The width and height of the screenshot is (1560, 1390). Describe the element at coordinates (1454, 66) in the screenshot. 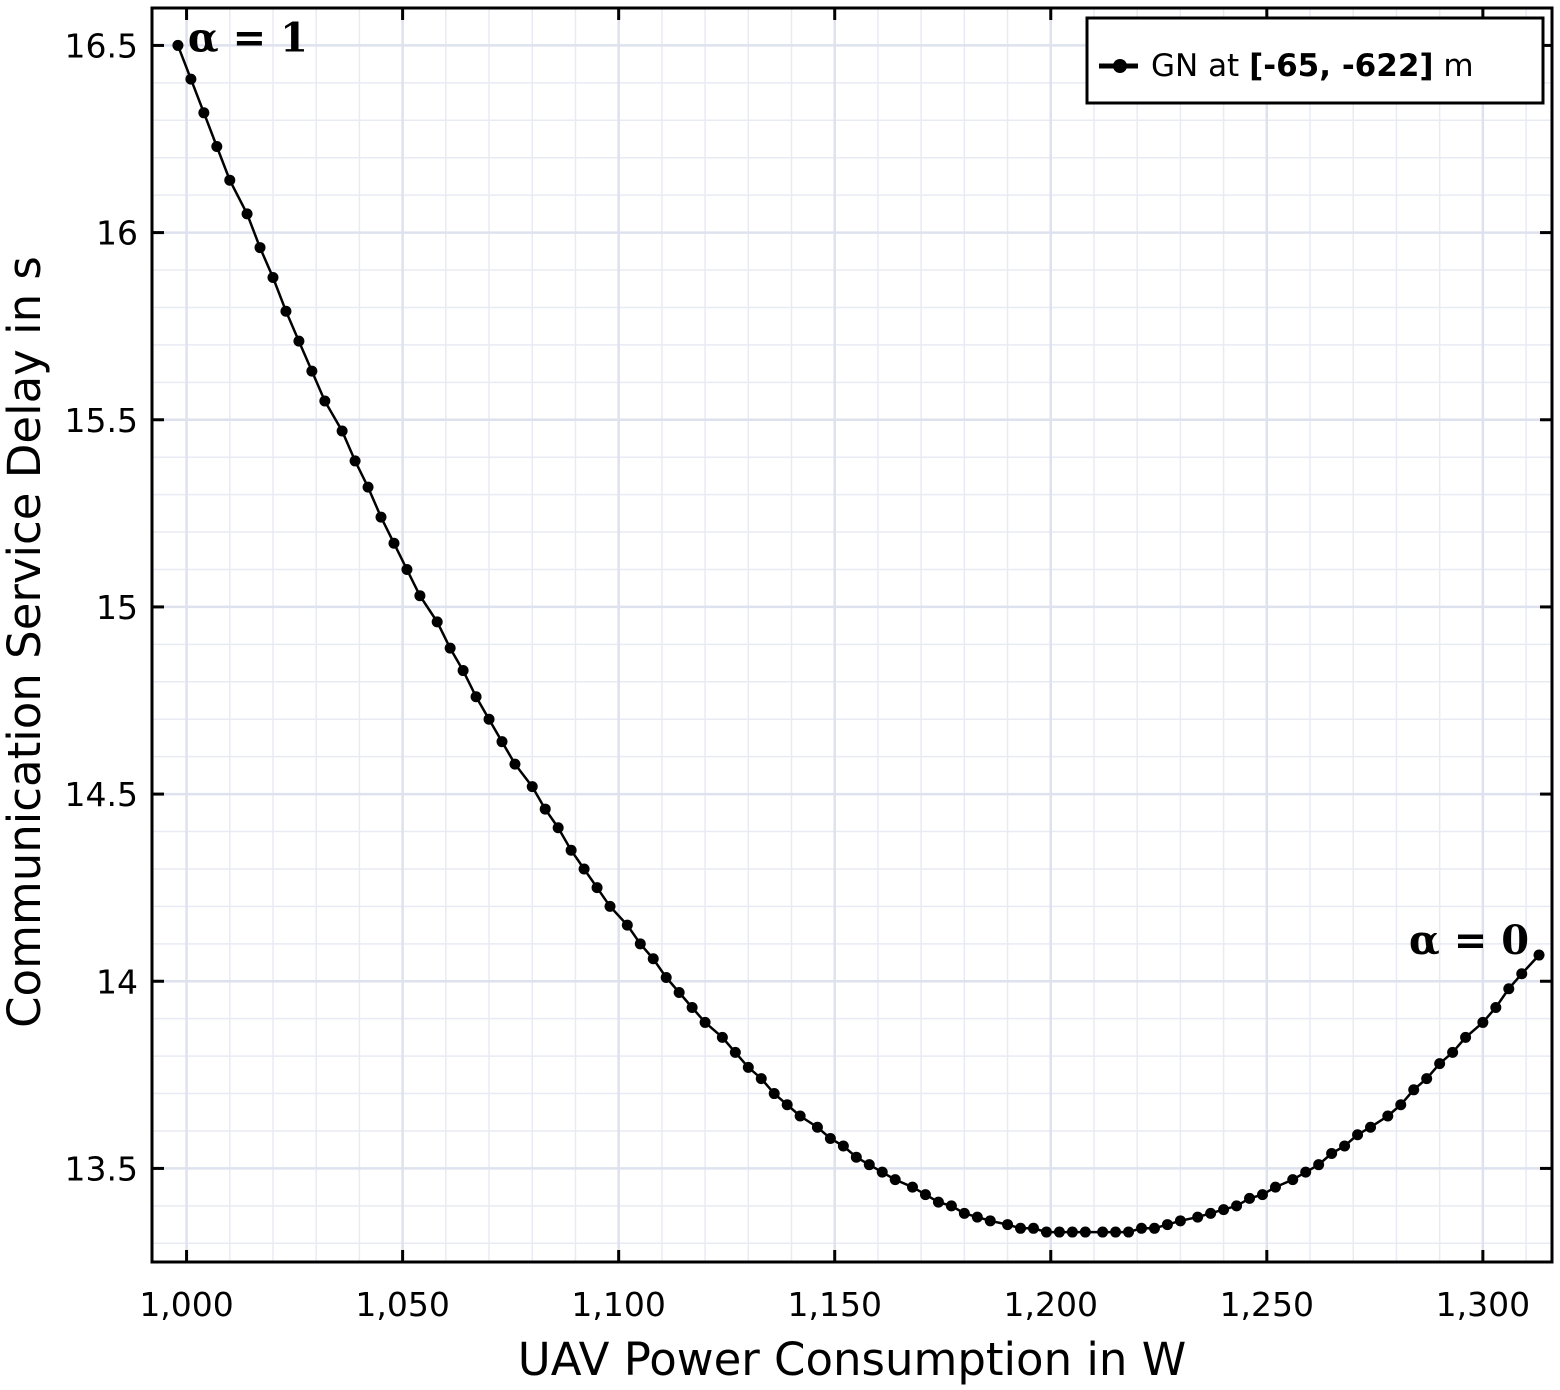

I see `legend-label-suffix: m` at that location.